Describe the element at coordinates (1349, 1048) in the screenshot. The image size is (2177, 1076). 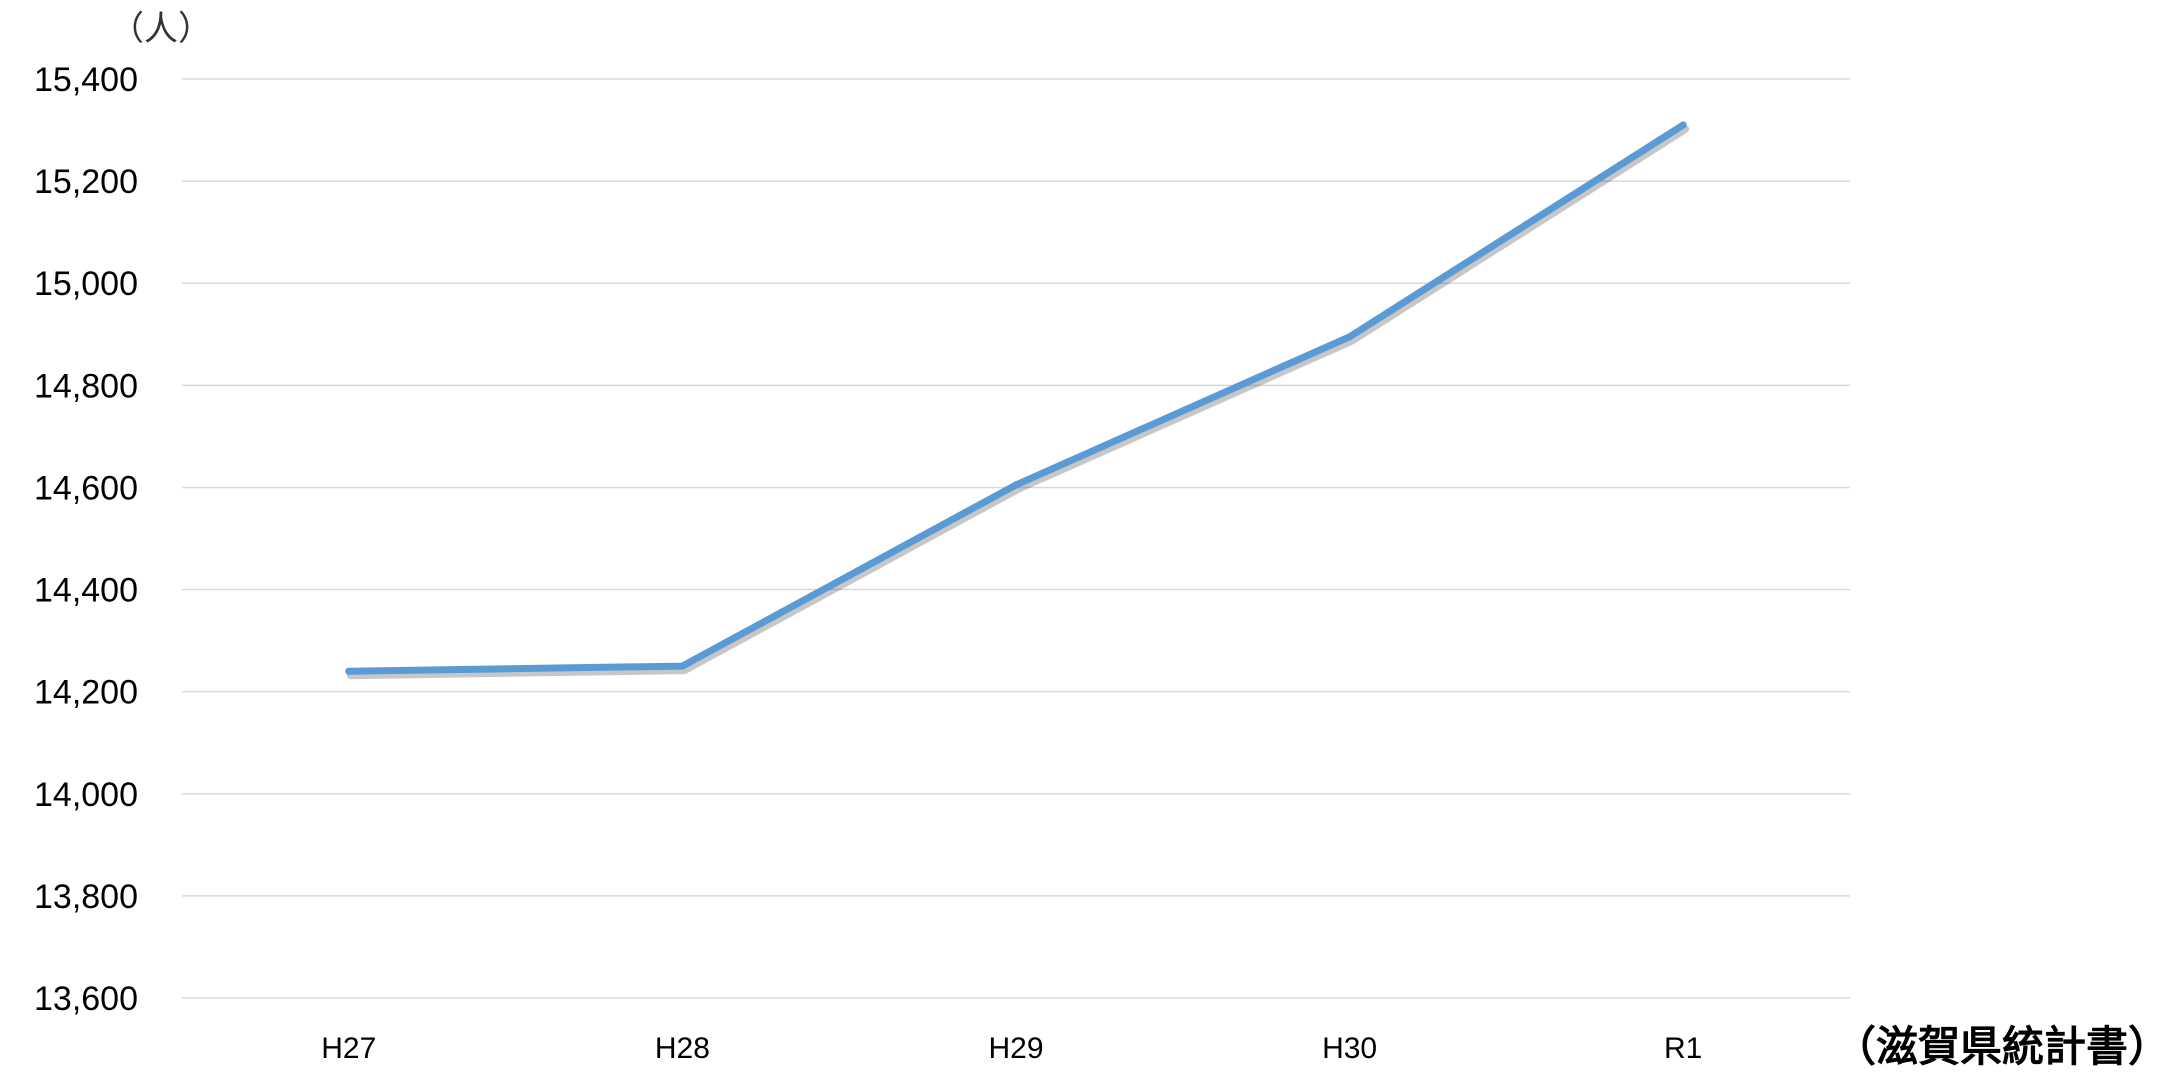
I see `x-tick-label: H30` at that location.